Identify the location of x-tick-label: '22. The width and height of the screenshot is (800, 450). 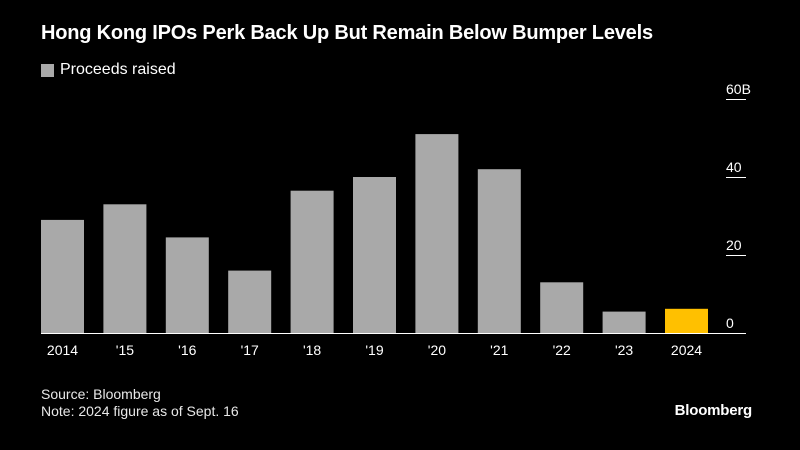
(562, 350).